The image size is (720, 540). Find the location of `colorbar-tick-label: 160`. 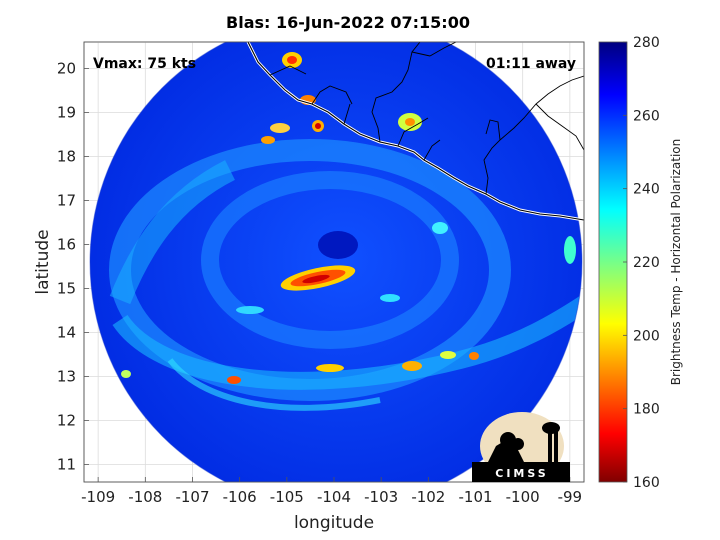

colorbar-tick-label: 160 is located at coordinates (646, 483).